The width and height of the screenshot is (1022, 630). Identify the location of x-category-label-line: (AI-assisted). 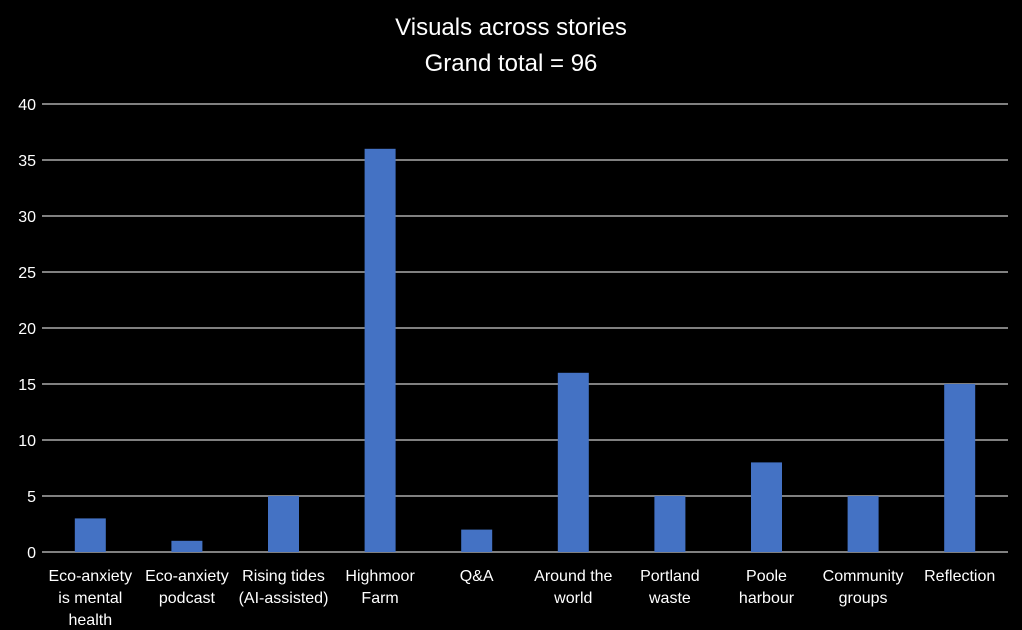
(284, 598).